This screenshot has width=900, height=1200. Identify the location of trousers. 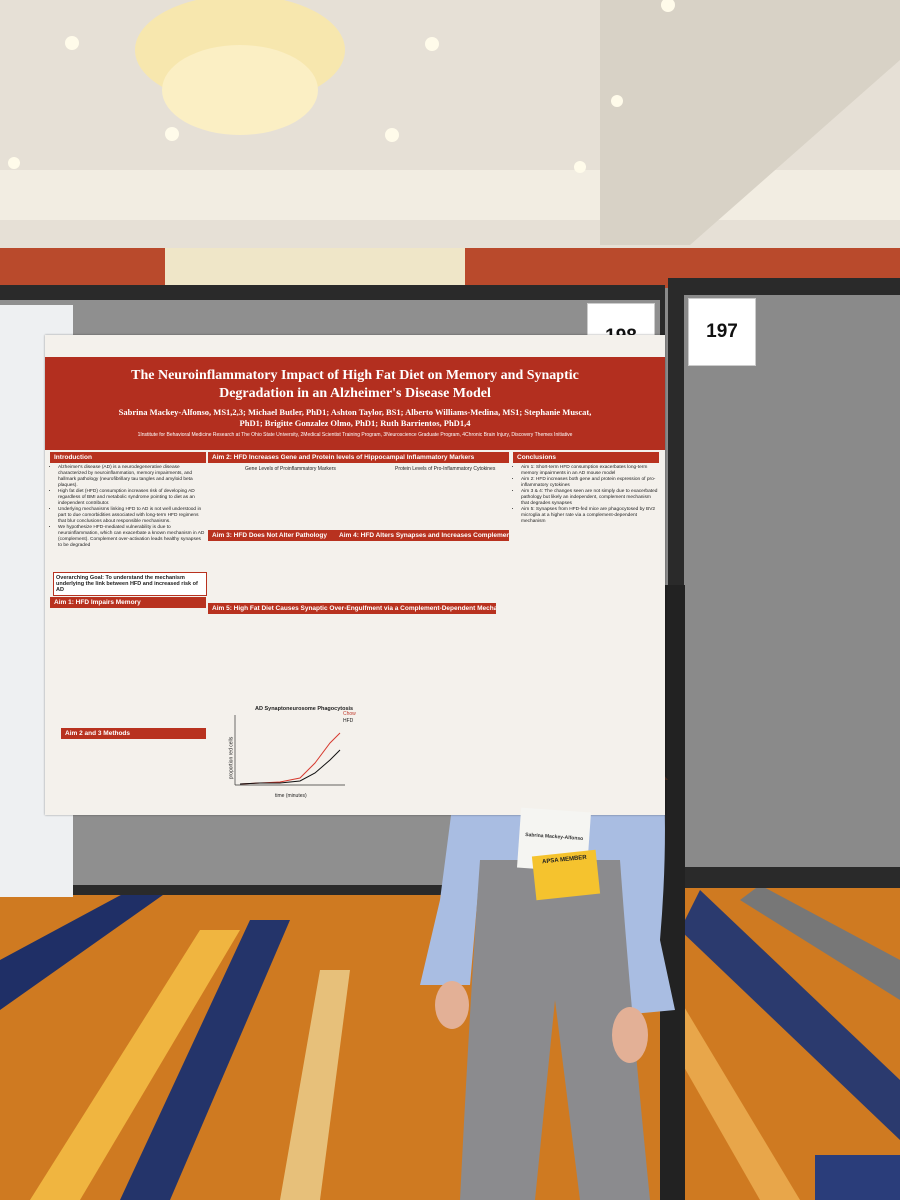
(555, 1030).